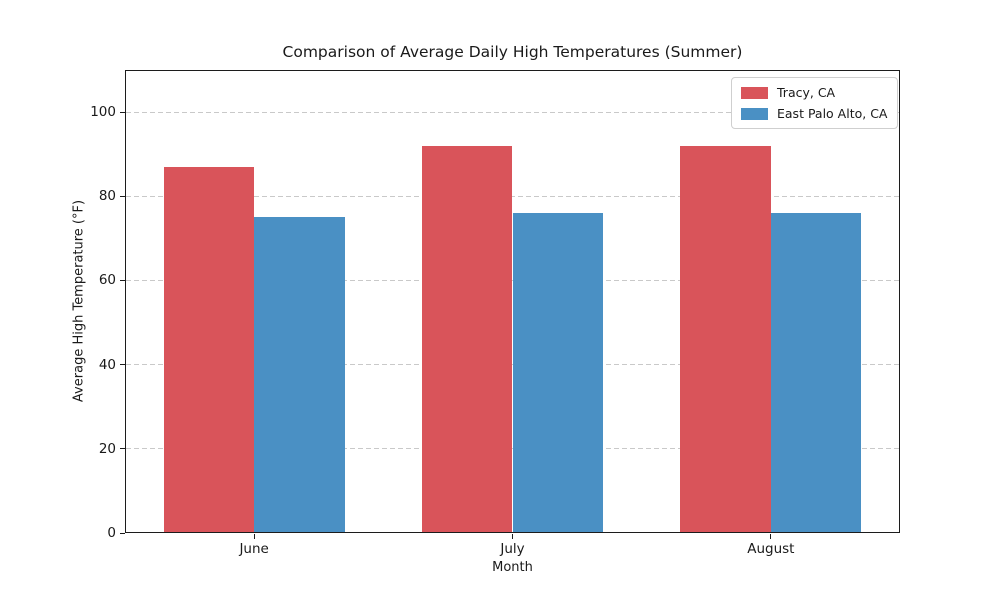 Image resolution: width=1000 pixels, height=600 pixels. What do you see at coordinates (107, 364) in the screenshot?
I see `y-tick-label-40: 40` at bounding box center [107, 364].